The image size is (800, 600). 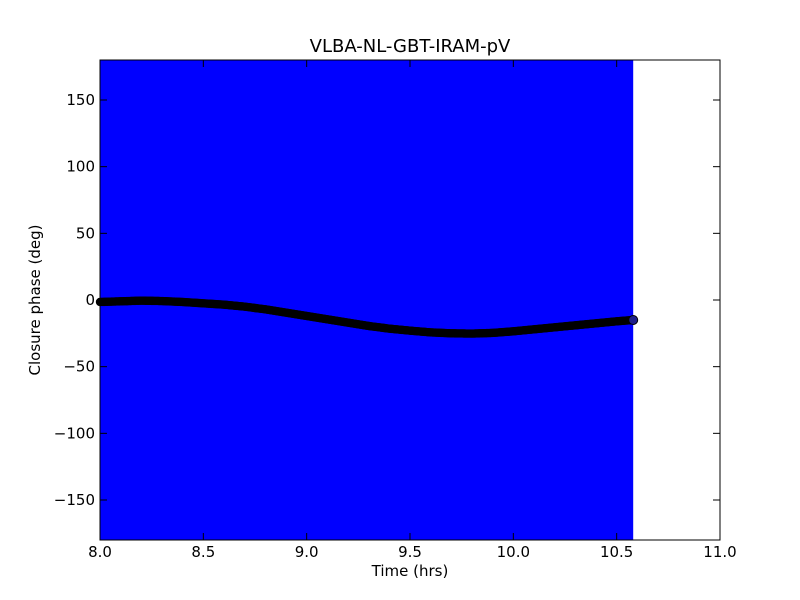 I want to click on x-tick-label: 10.5, so click(x=616, y=552).